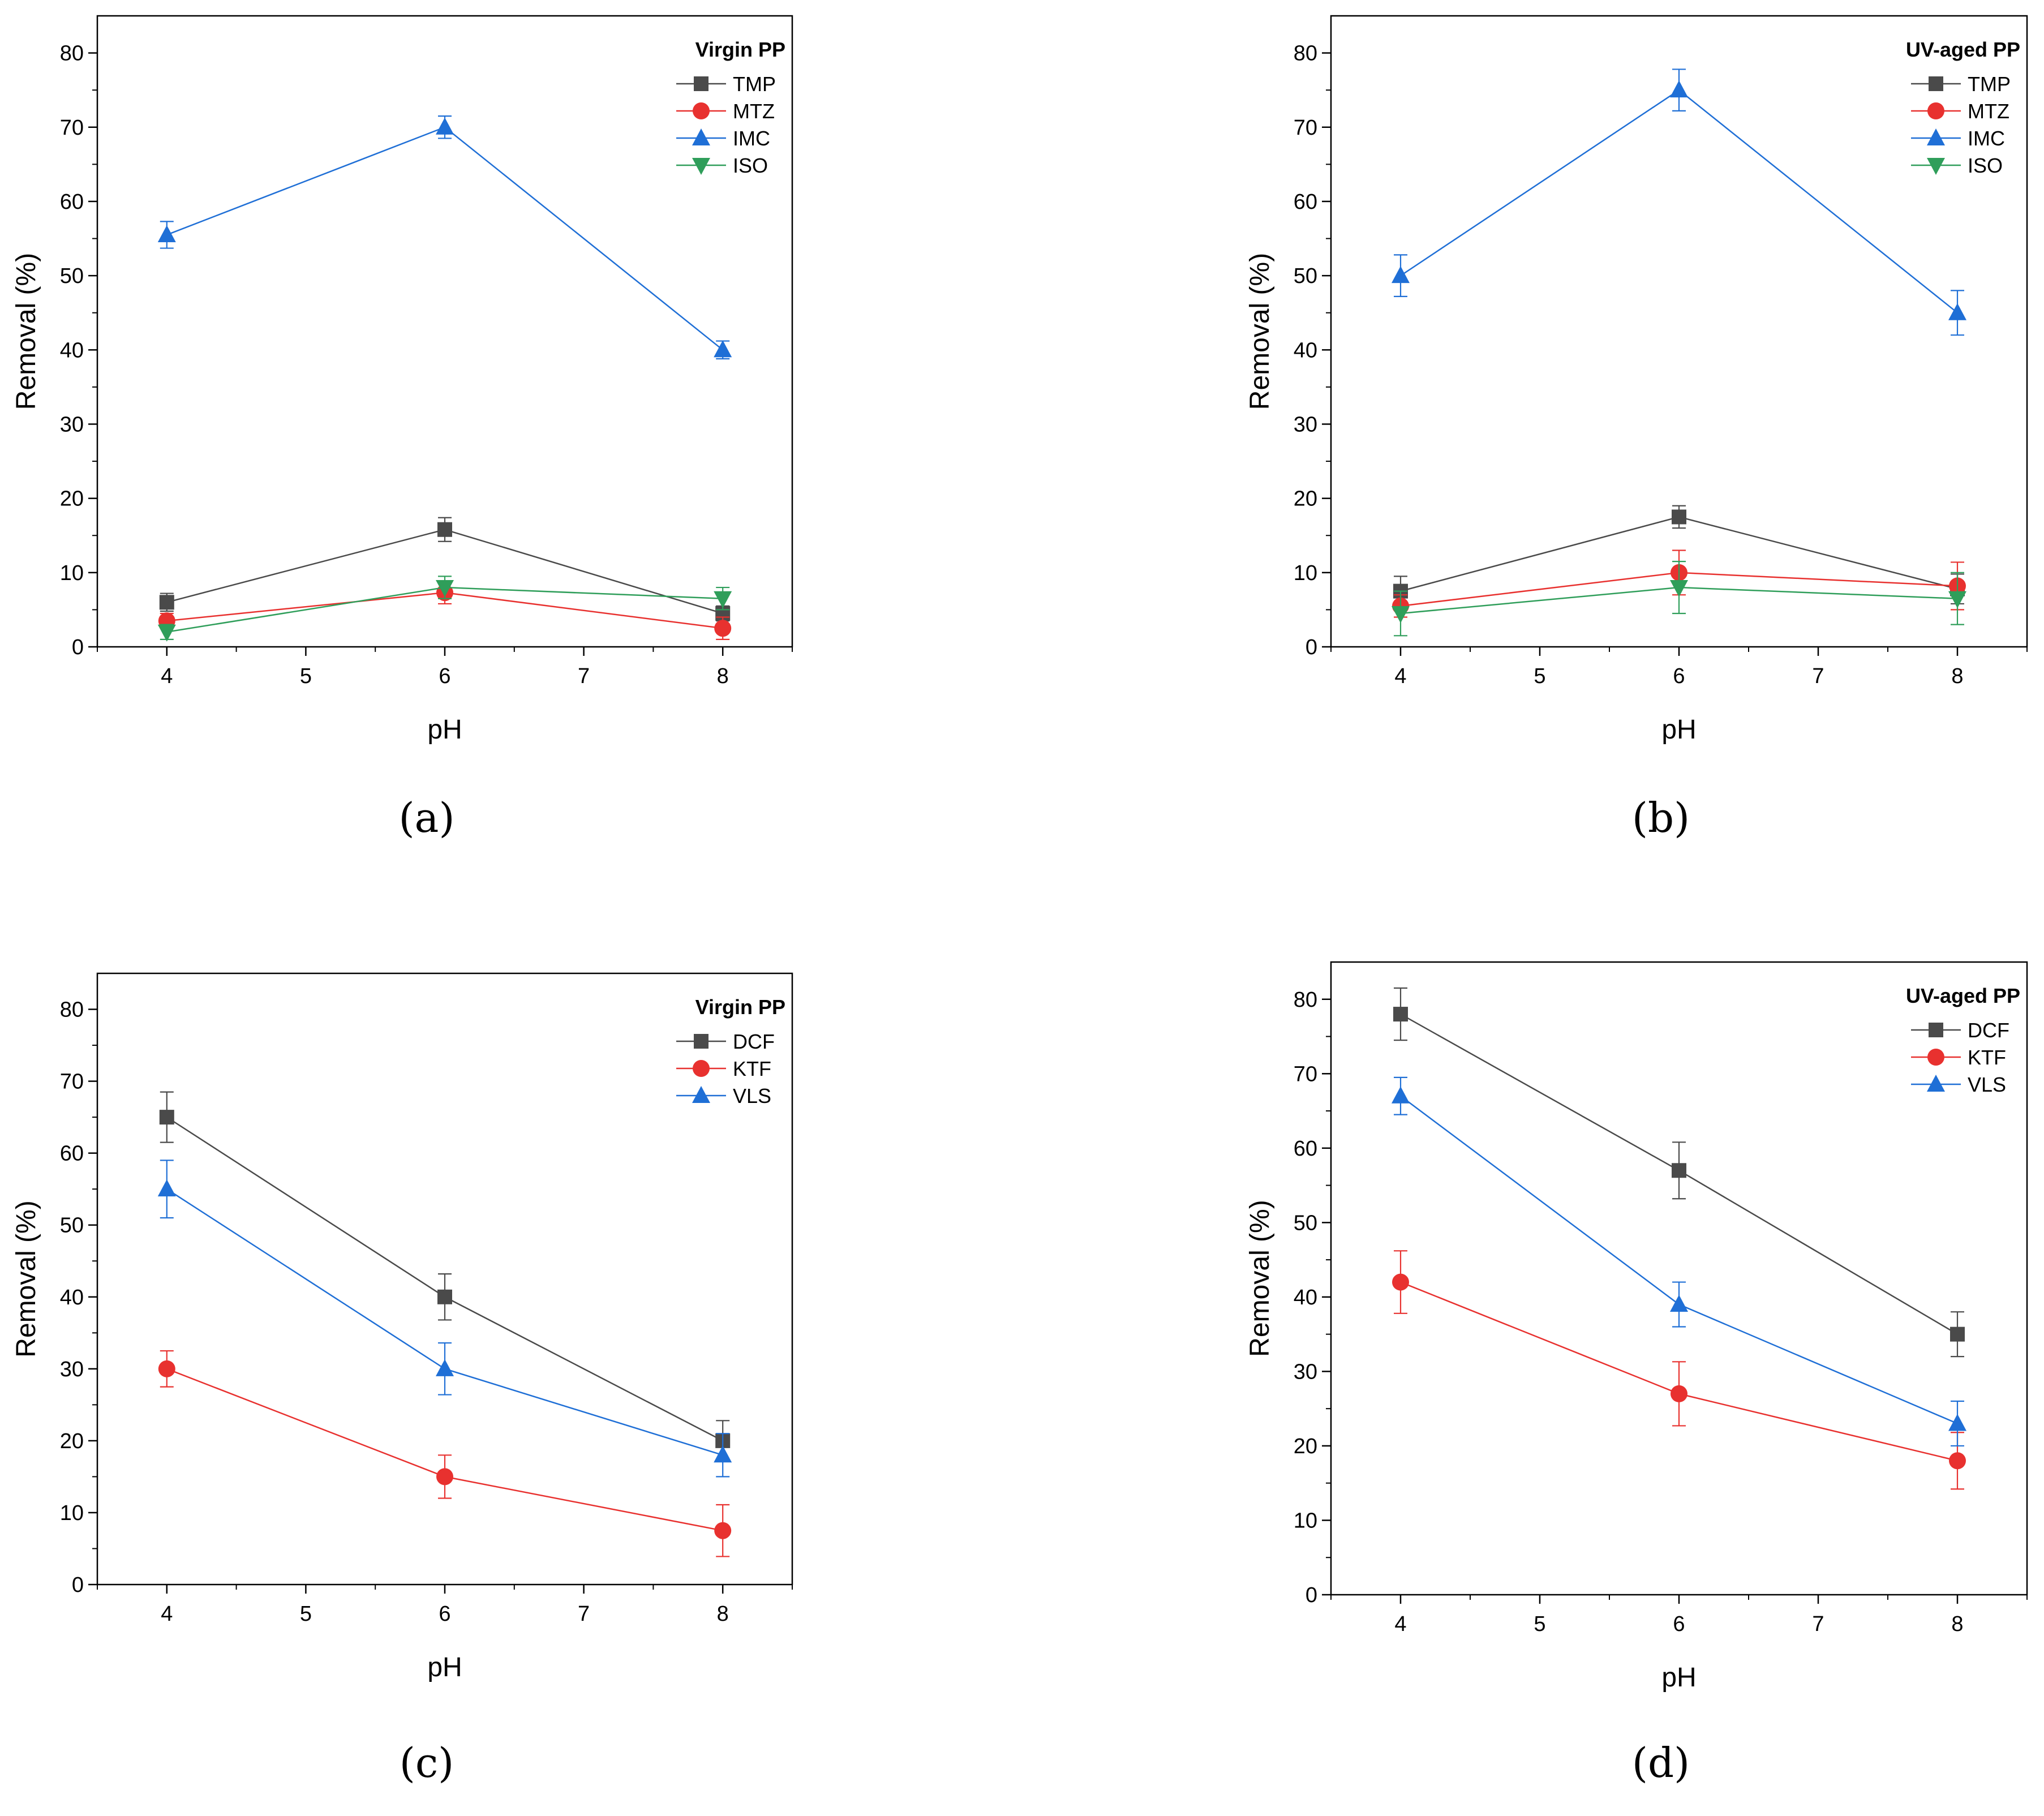 The width and height of the screenshot is (2044, 1816). Describe the element at coordinates (427, 1763) in the screenshot. I see `panel-caption: (c)` at that location.